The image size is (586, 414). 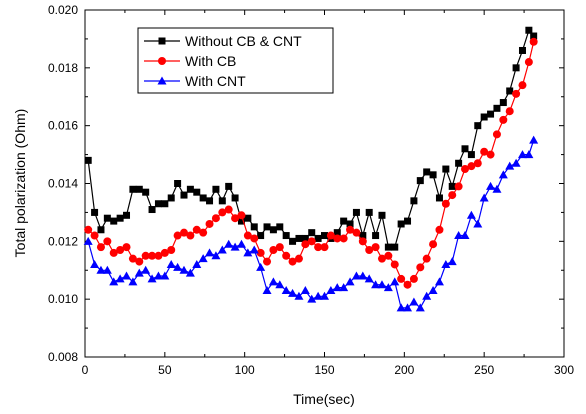 I want to click on y-tick-label: 0.012, so click(x=63, y=241).